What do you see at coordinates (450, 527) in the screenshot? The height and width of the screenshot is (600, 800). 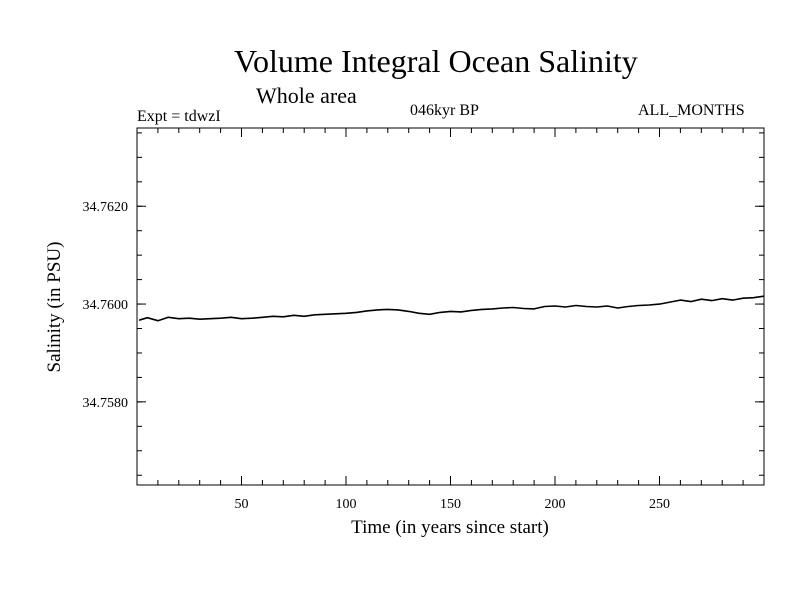 I see `x-axis-label: Time (in years since start)` at bounding box center [450, 527].